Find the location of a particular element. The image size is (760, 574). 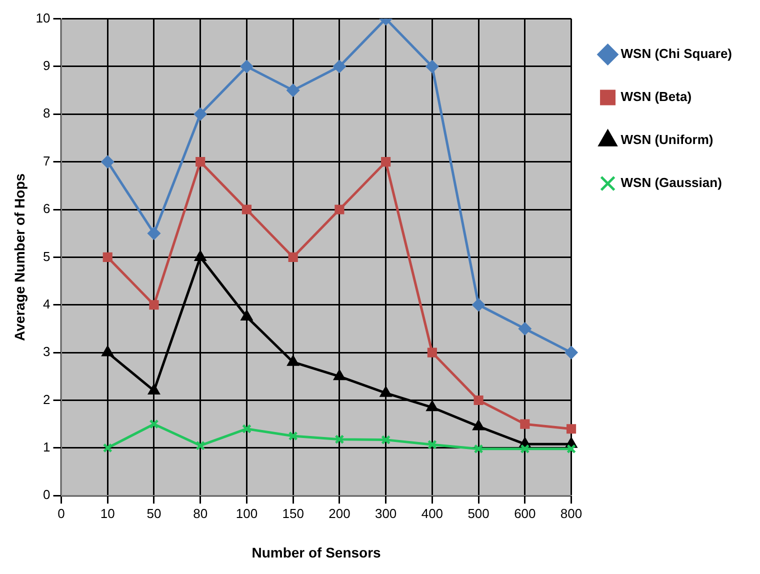

x-tick-label: 300 is located at coordinates (385, 513).